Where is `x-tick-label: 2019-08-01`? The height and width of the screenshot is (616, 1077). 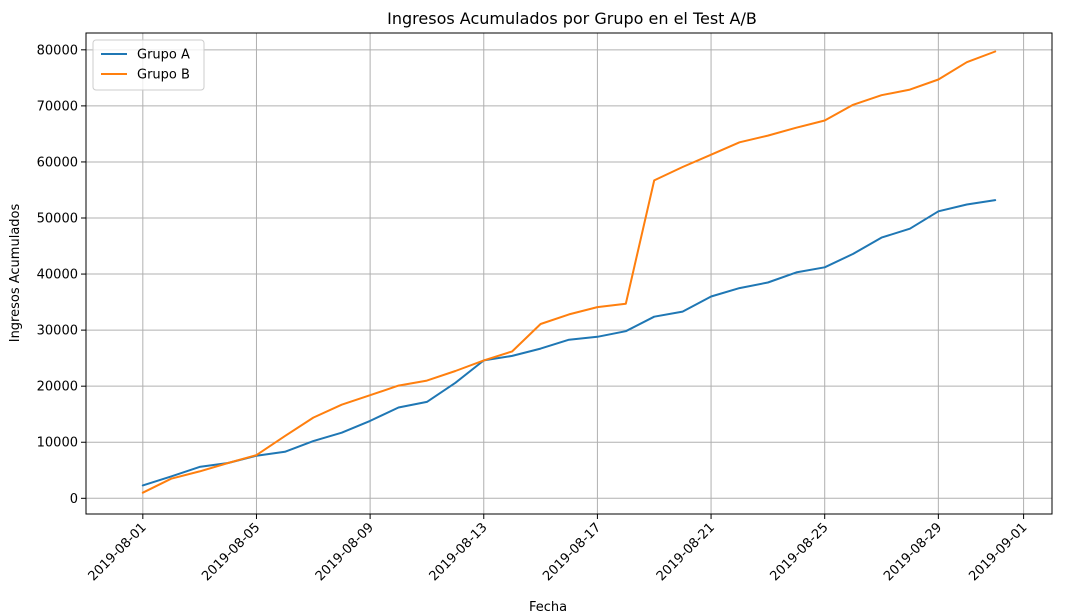 x-tick-label: 2019-08-01 is located at coordinates (118, 552).